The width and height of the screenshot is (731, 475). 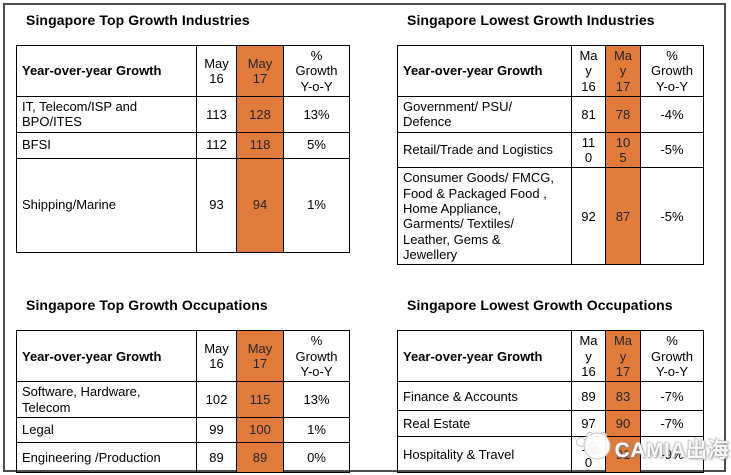 What do you see at coordinates (588, 424) in the screenshot?
I see `may16-value: 97` at bounding box center [588, 424].